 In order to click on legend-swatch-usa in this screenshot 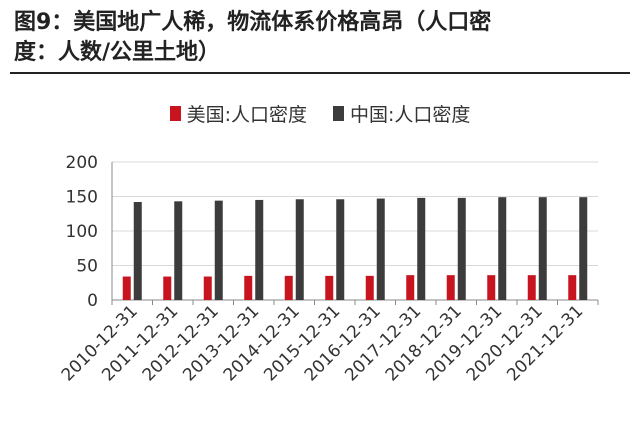, I will do `click(175, 113)`.